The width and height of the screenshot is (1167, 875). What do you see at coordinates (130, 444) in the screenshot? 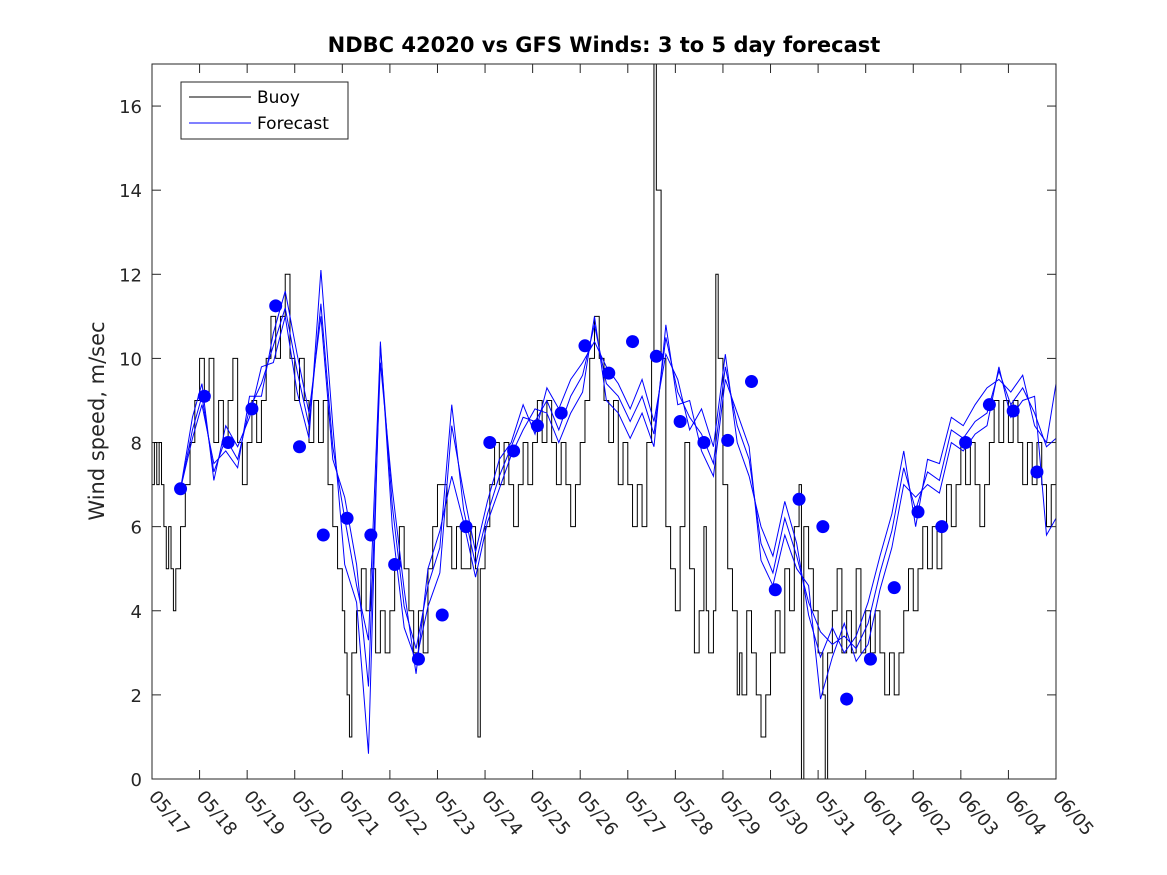
I see `y-tick-labels: 0 2 4 6 8 10 12 14 16` at bounding box center [130, 444].